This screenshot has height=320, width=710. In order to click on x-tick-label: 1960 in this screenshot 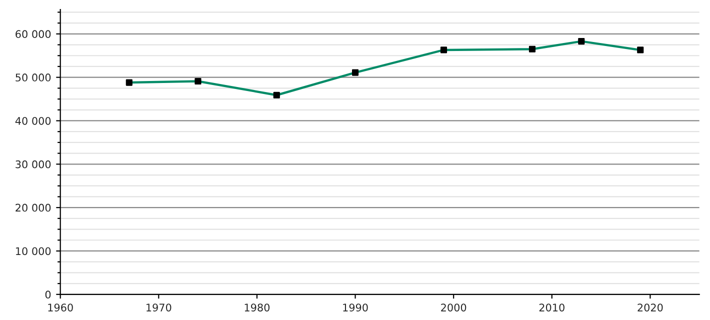, I will do `click(60, 308)`.